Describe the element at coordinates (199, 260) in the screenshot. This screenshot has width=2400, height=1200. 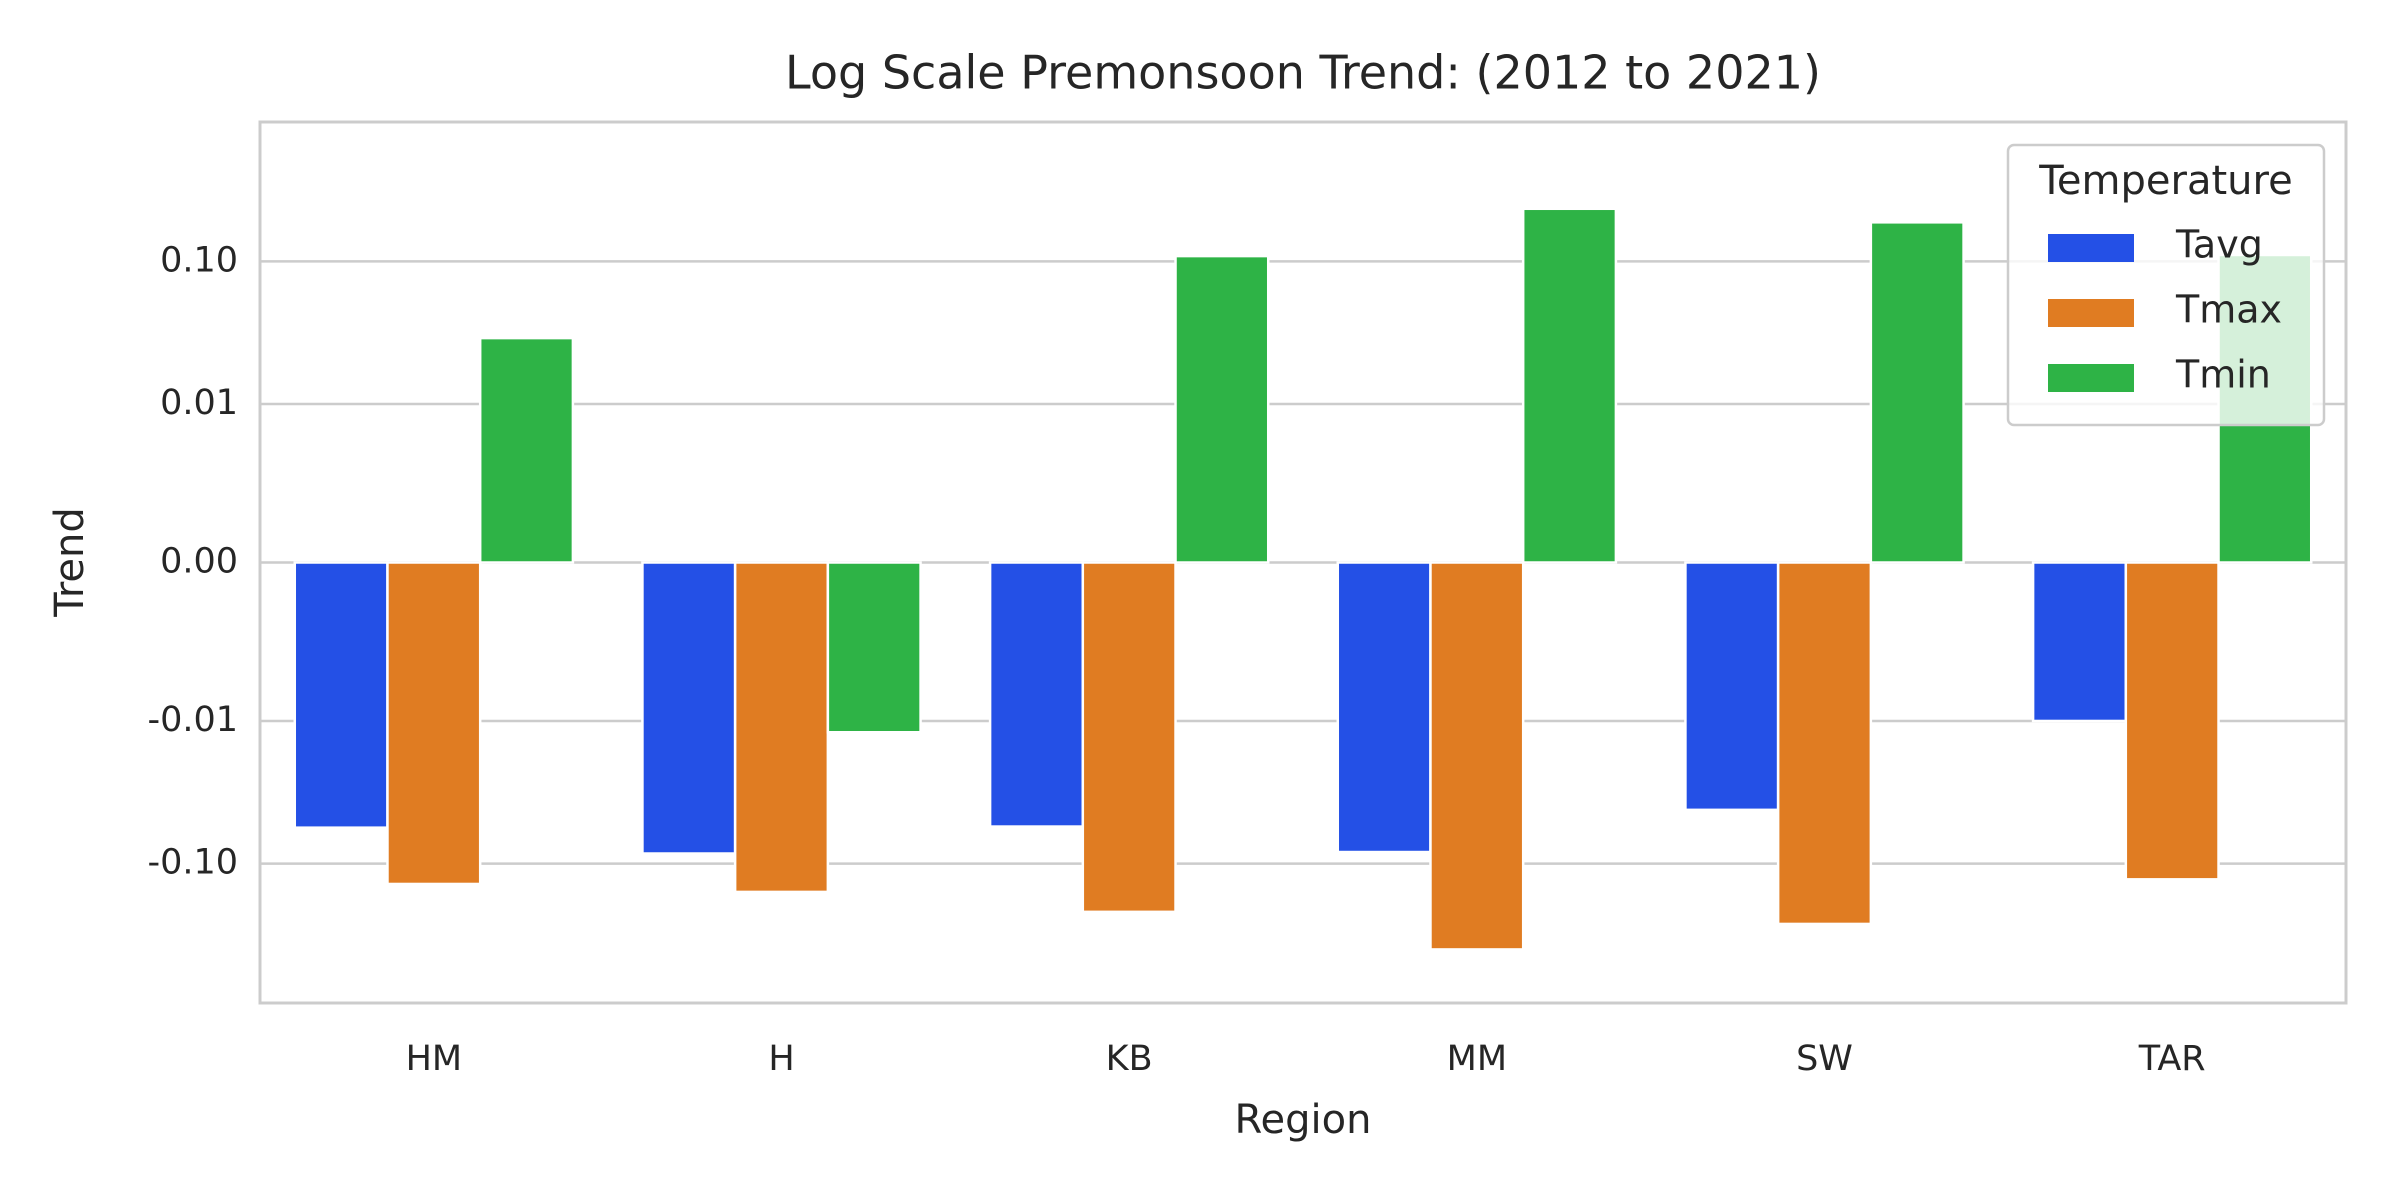
I see `y-tick-label: 0.10` at that location.